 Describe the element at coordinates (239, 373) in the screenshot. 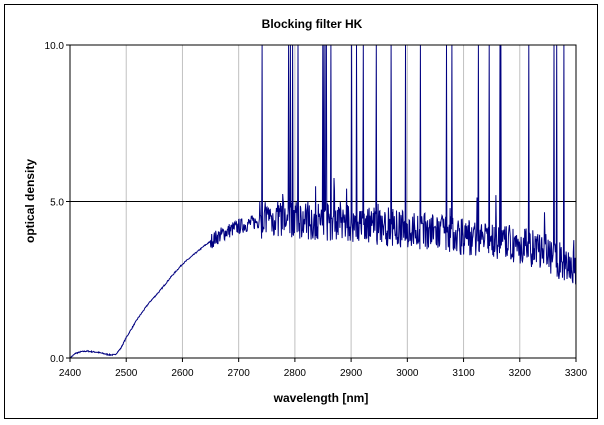

I see `x-tick-label: 2700` at that location.